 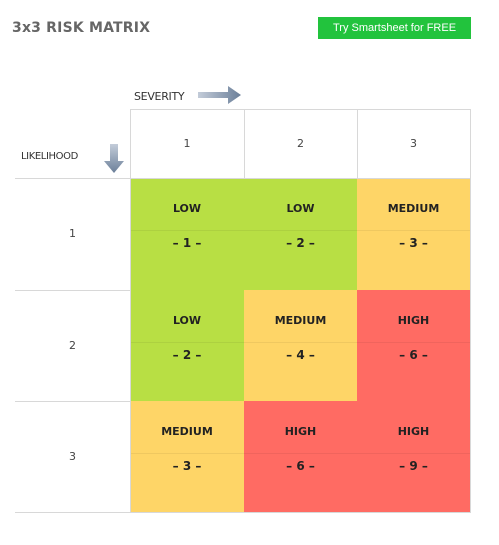 What do you see at coordinates (114, 158) in the screenshot?
I see `arrow-down-icon` at bounding box center [114, 158].